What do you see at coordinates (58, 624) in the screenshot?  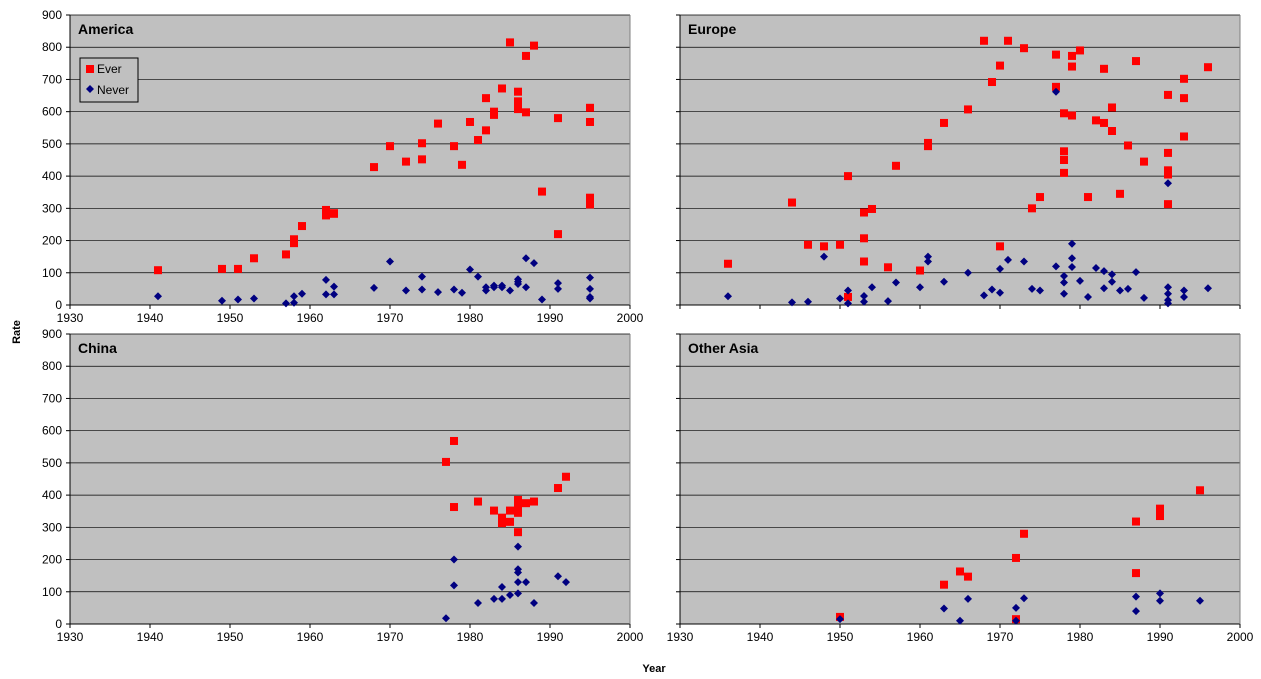 I see `y-tick-label: 0` at bounding box center [58, 624].